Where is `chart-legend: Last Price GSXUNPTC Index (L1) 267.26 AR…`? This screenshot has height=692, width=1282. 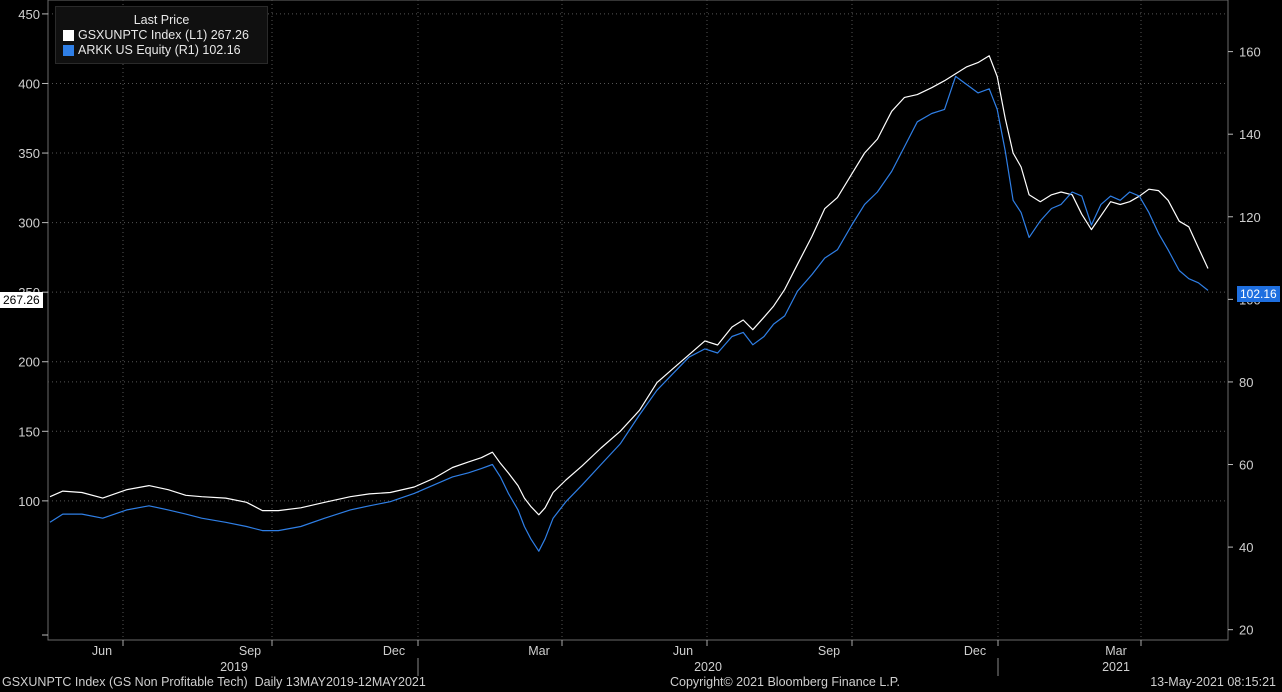 chart-legend: Last Price GSXUNPTC Index (L1) 267.26 AR… is located at coordinates (161, 35).